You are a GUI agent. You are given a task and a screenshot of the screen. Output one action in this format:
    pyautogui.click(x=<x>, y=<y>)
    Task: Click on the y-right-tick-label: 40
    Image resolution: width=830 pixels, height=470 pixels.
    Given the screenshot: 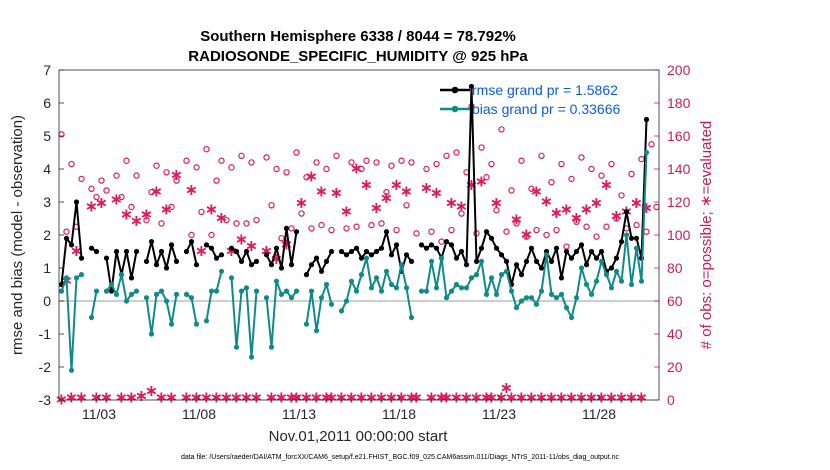 What is the action you would take?
    pyautogui.click(x=675, y=334)
    